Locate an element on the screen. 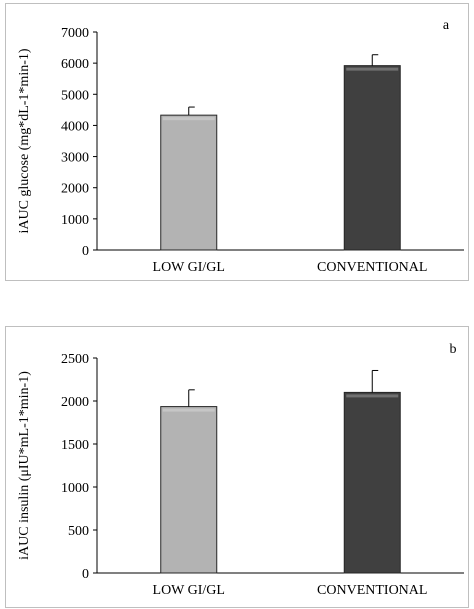  y-tick-label: 1500 is located at coordinates (75, 445).